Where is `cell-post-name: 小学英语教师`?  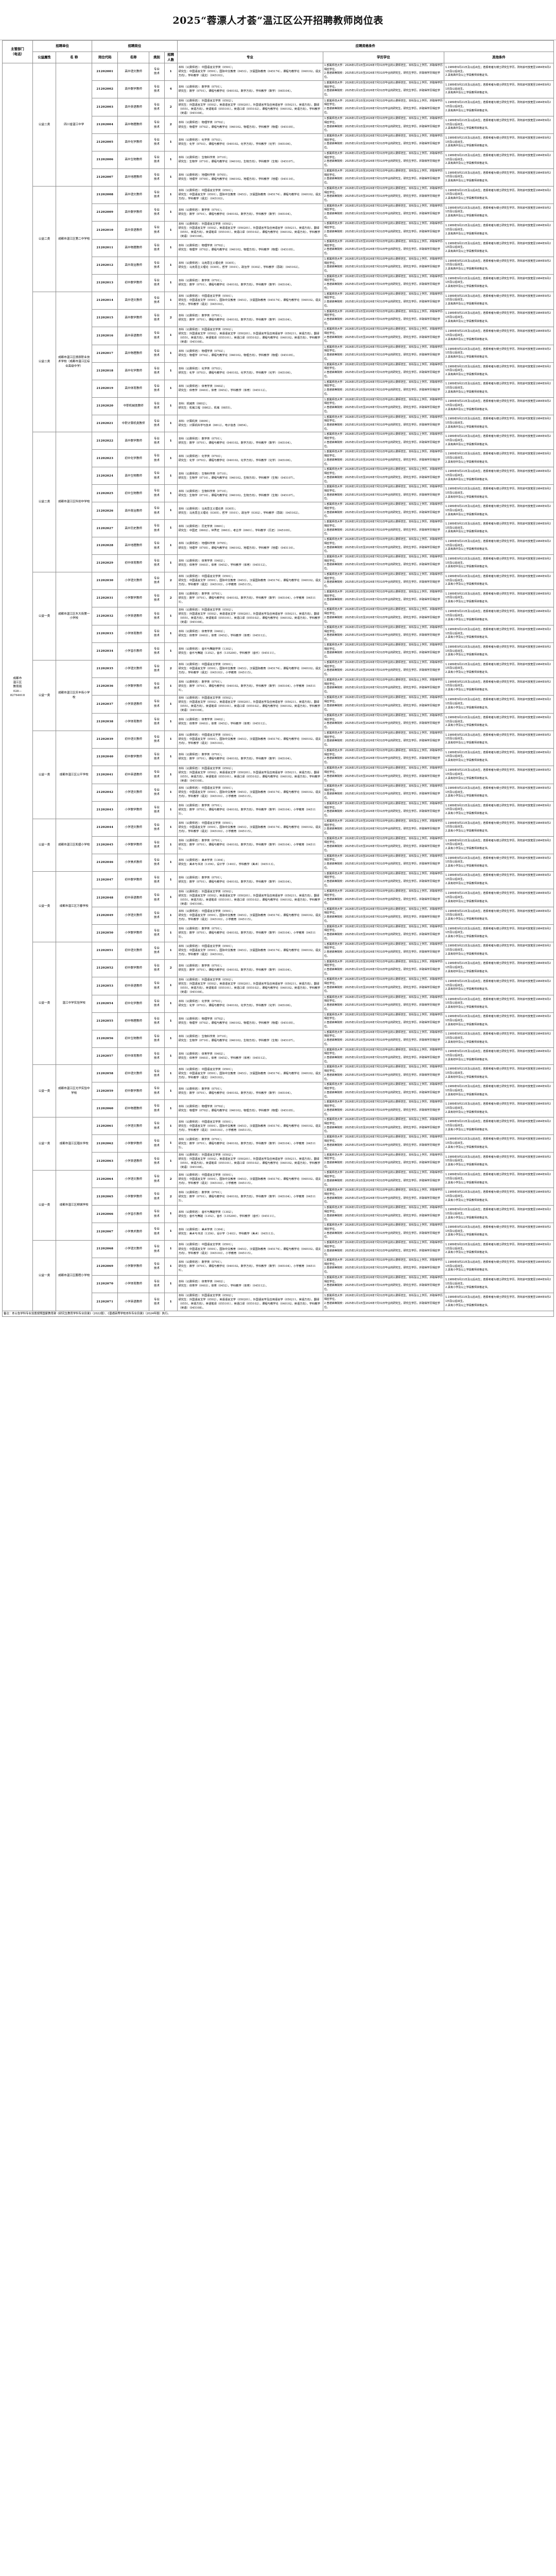
cell-post-name: 小学英语教师 is located at coordinates (133, 704).